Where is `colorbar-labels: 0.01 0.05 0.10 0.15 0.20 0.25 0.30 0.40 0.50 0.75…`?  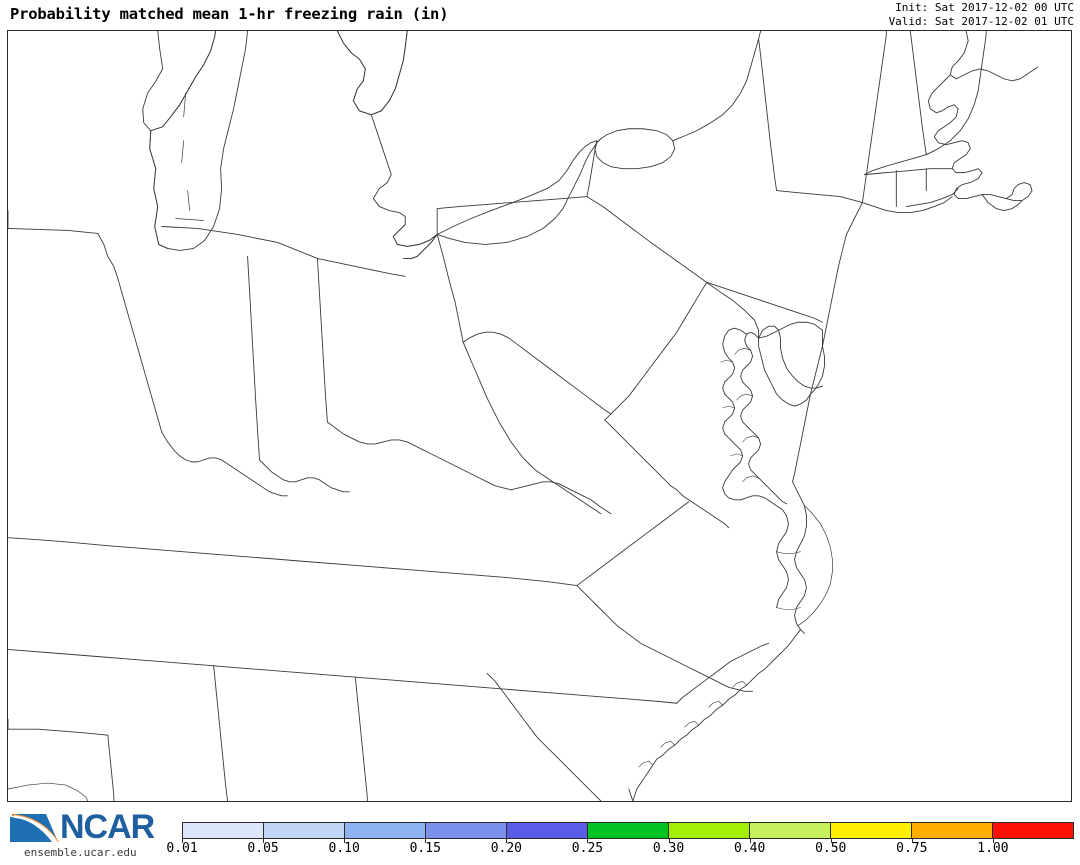
colorbar-labels: 0.01 0.05 0.10 0.15 0.20 0.25 0.30 0.40 0.50 0.75… is located at coordinates (620, 851).